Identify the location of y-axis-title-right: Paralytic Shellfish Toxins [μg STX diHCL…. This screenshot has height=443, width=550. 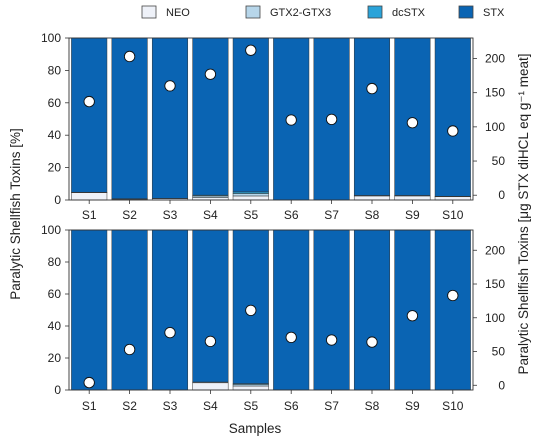
(523, 213).